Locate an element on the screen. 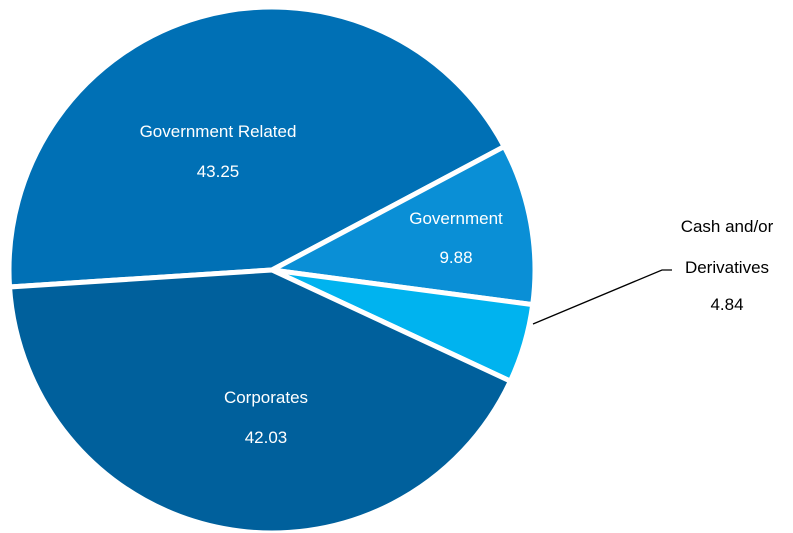 This screenshot has height=533, width=793. slice-label-cash-derivatives-line1: Cash and/or is located at coordinates (727, 226).